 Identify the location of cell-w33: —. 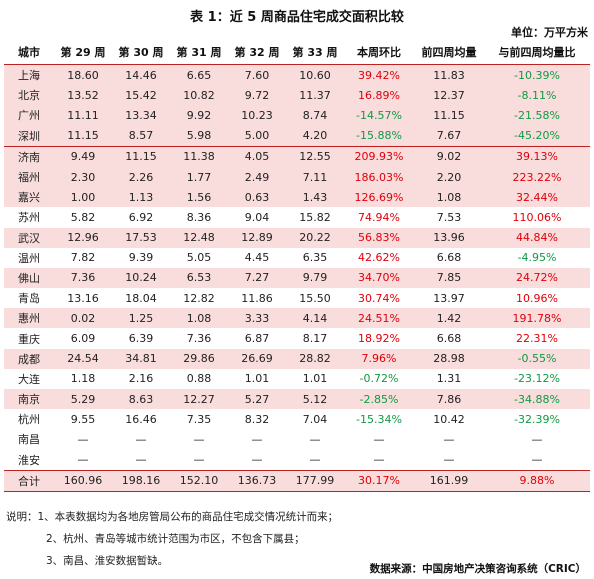
(315, 439).